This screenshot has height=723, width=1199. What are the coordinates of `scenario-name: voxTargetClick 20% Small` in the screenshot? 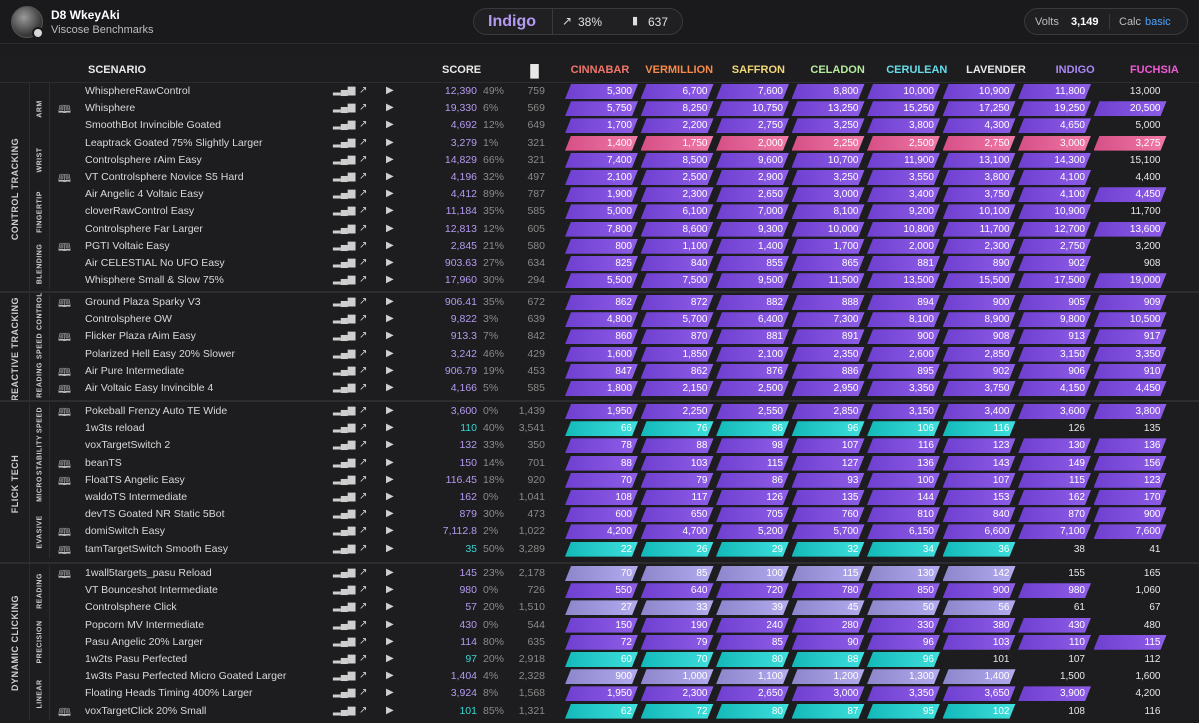 It's located at (146, 710).